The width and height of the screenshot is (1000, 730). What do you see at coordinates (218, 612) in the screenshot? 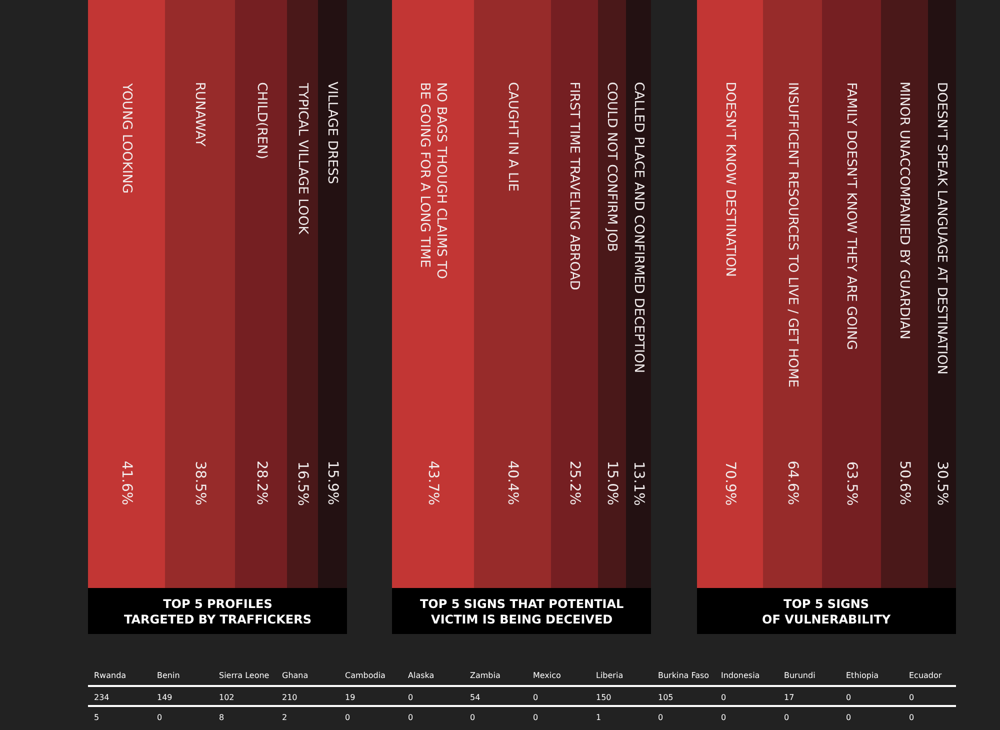
I see `text: TOP 5 PROFILES TARGETED BY TRAFFICKERS` at bounding box center [218, 612].